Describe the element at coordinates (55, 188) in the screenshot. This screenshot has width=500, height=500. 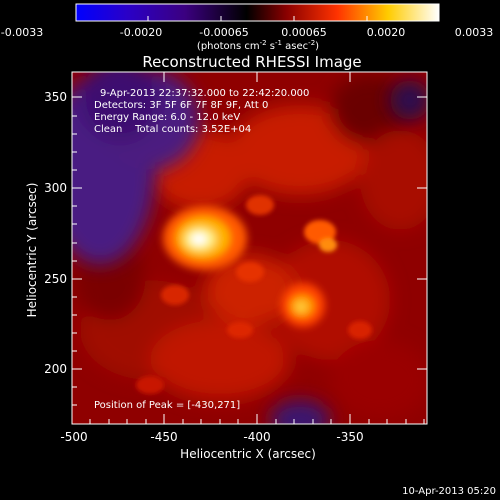
I see `y-tick-label: 300` at that location.